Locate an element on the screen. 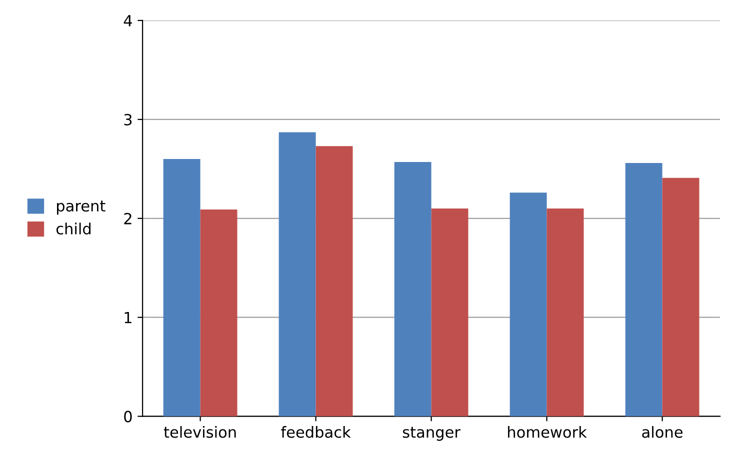  y-tick-label: 4 is located at coordinates (128, 20).